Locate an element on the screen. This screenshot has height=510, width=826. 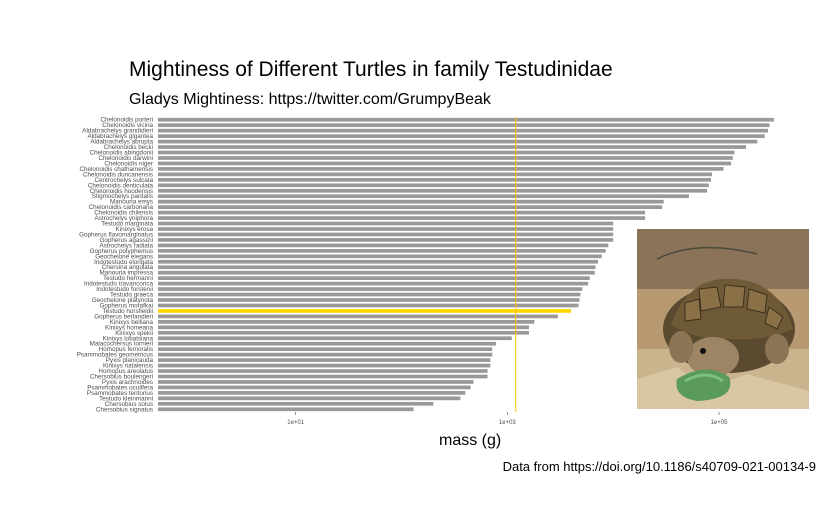
bar-gopherus-flavomarginatus is located at coordinates (386, 234).